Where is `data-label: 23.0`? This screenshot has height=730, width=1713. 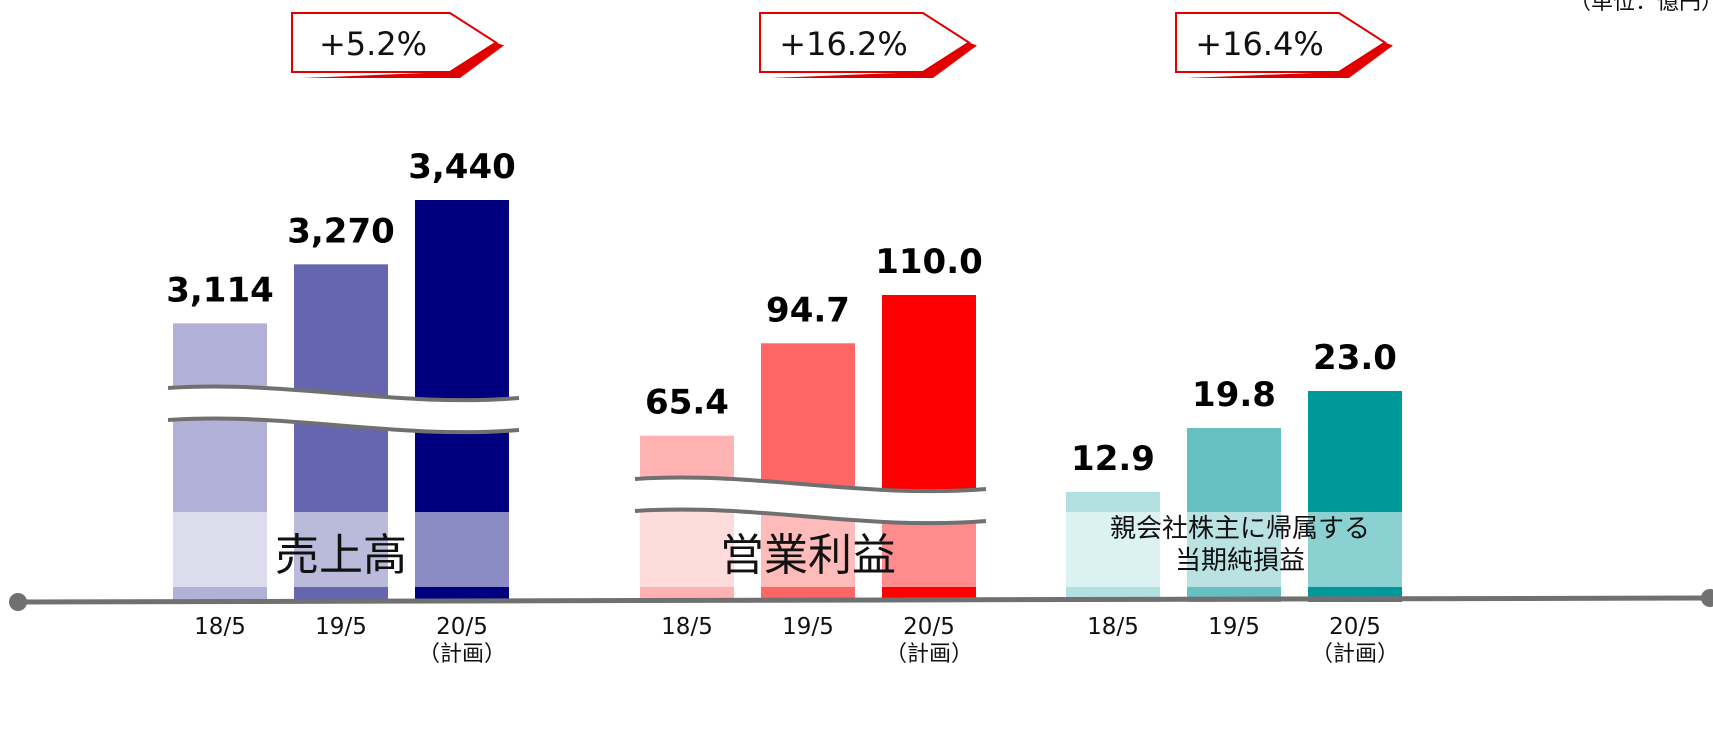
data-label: 23.0 is located at coordinates (1355, 358).